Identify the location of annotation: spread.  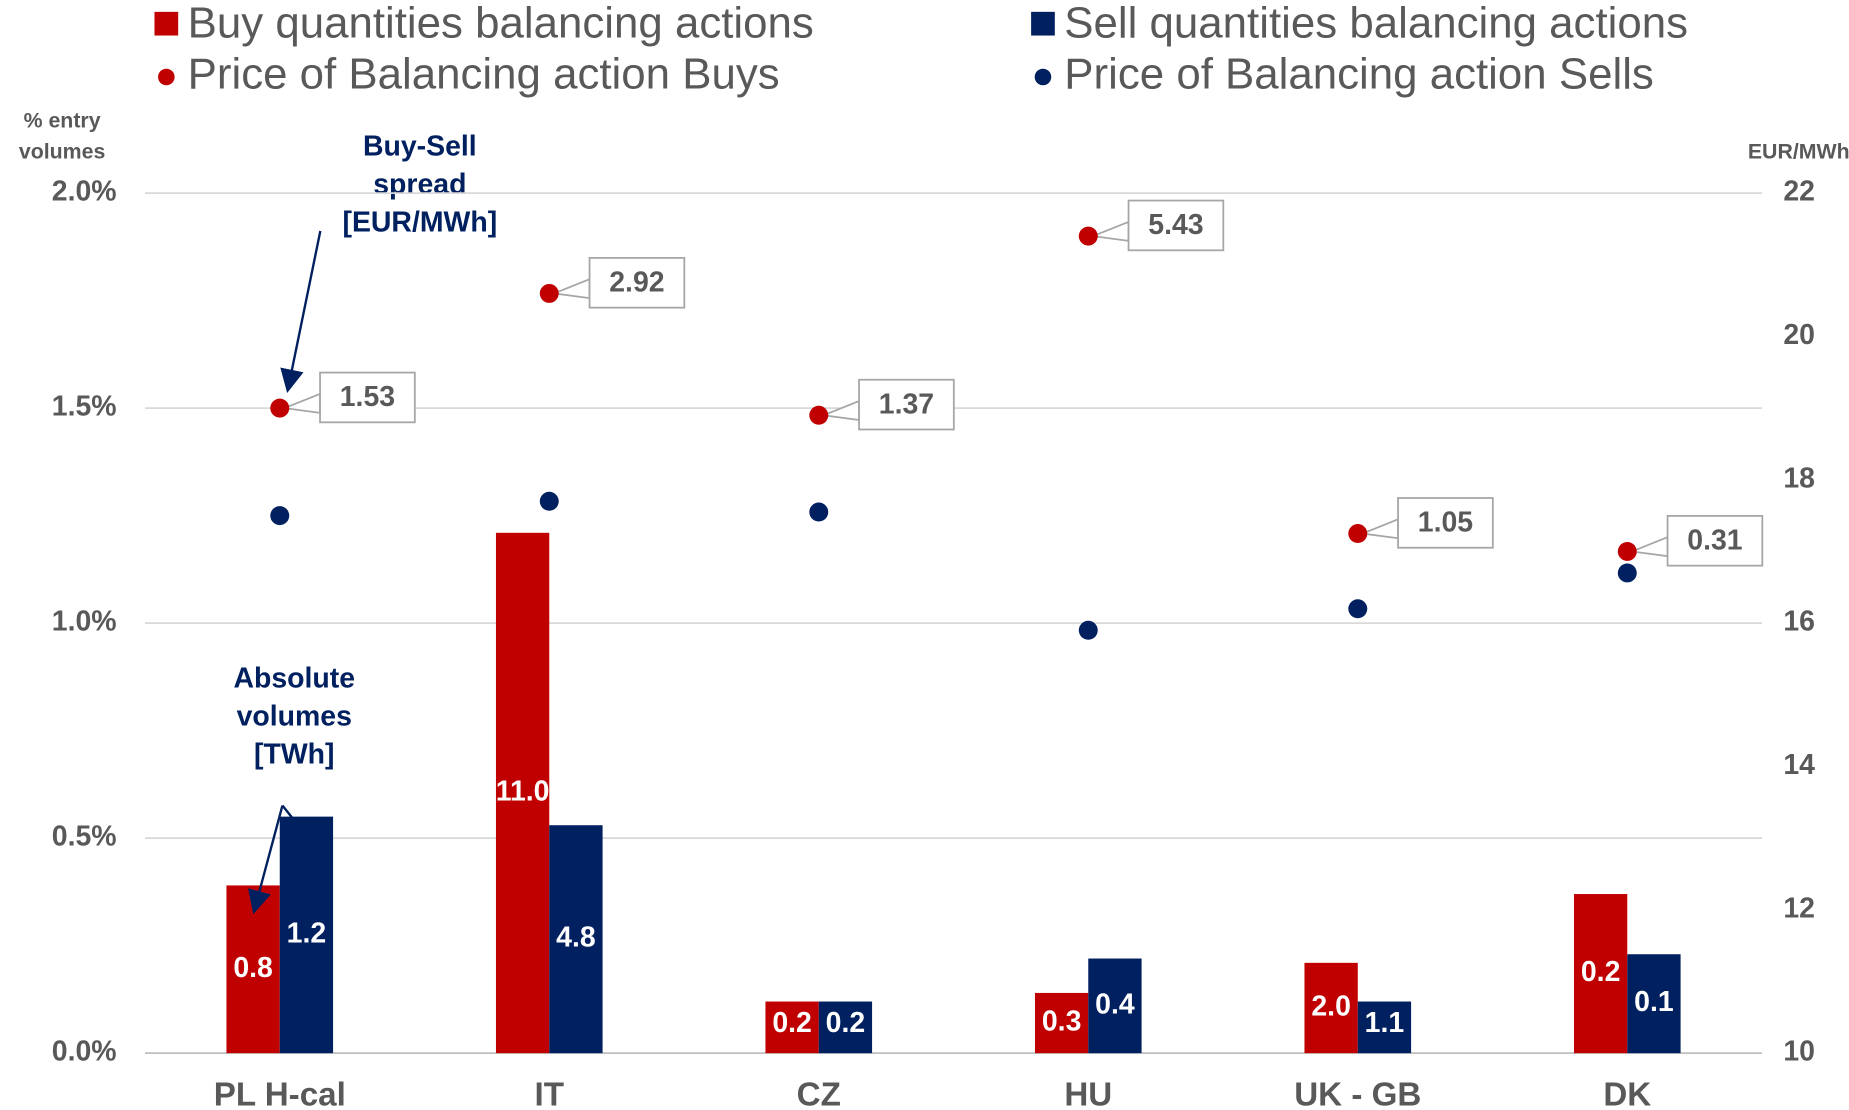
(419, 185).